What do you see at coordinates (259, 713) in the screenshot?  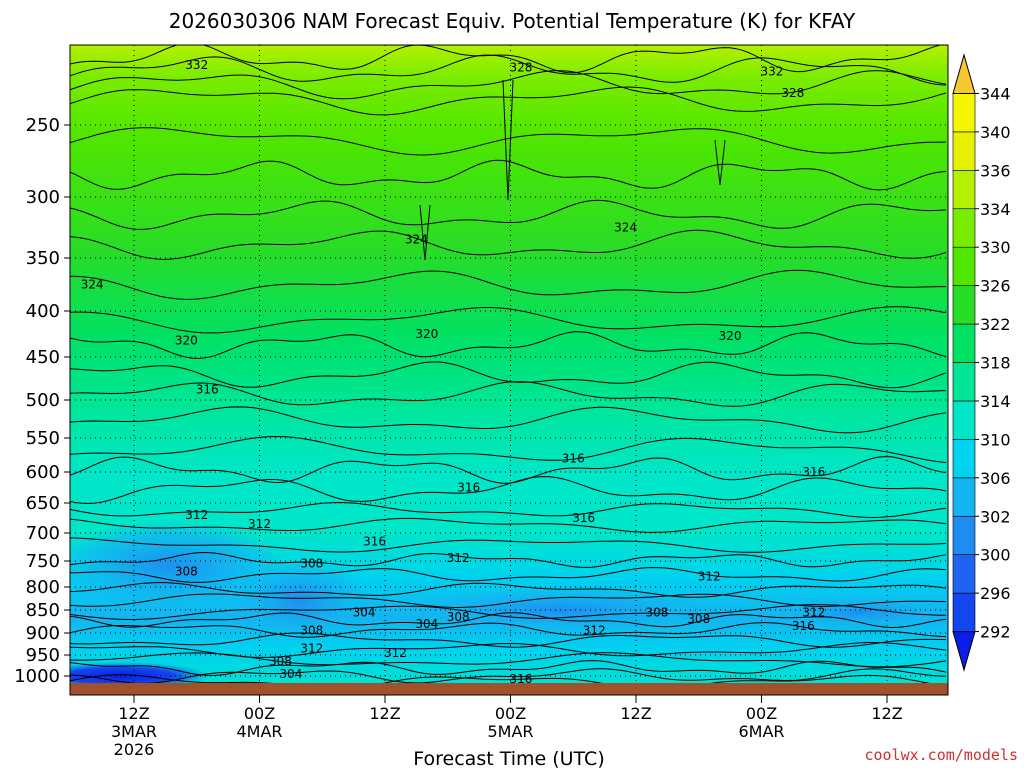 I see `x-tick-label-1-1: 00Z` at bounding box center [259, 713].